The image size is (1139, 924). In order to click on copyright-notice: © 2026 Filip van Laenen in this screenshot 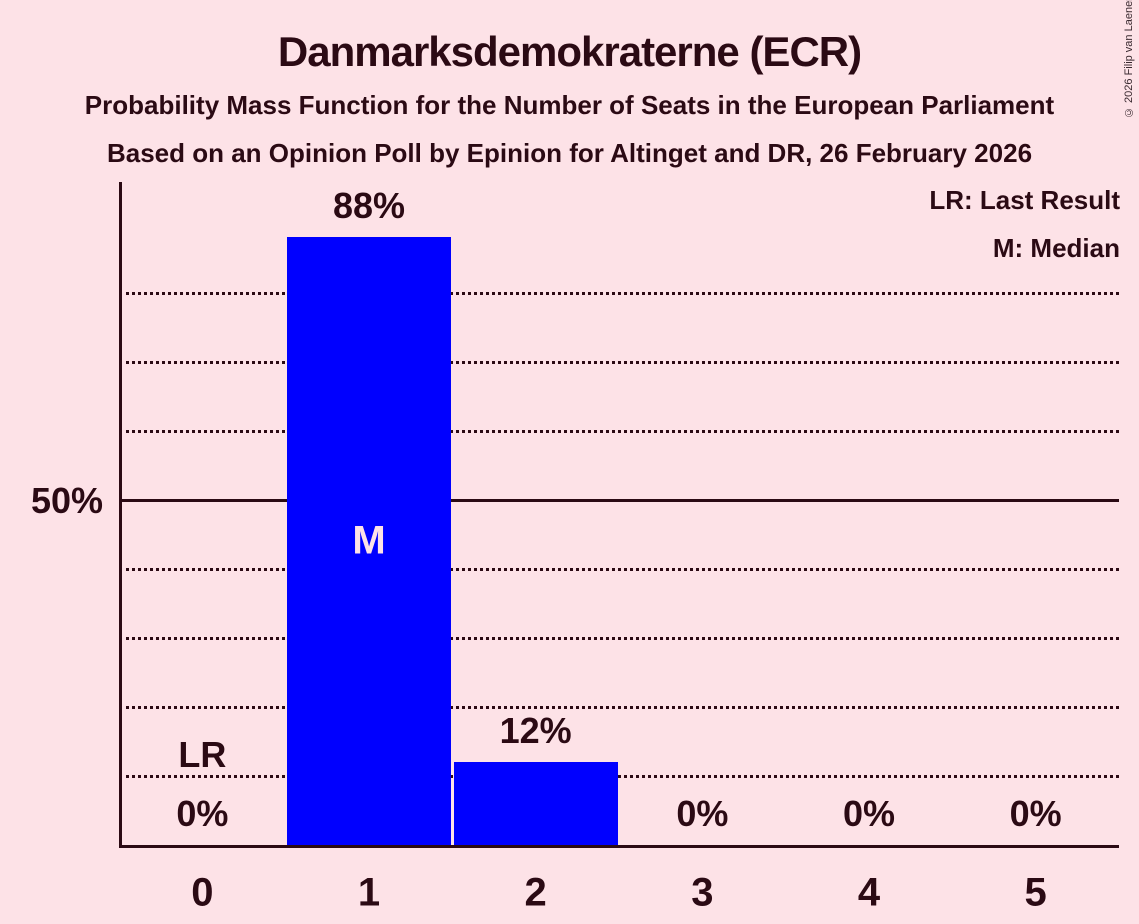, I will do `click(1129, 59)`.